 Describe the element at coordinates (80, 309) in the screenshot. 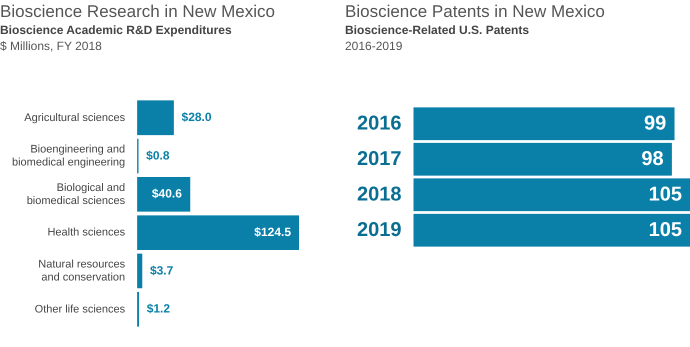

I see `y-tick-label: Other life sciences` at that location.